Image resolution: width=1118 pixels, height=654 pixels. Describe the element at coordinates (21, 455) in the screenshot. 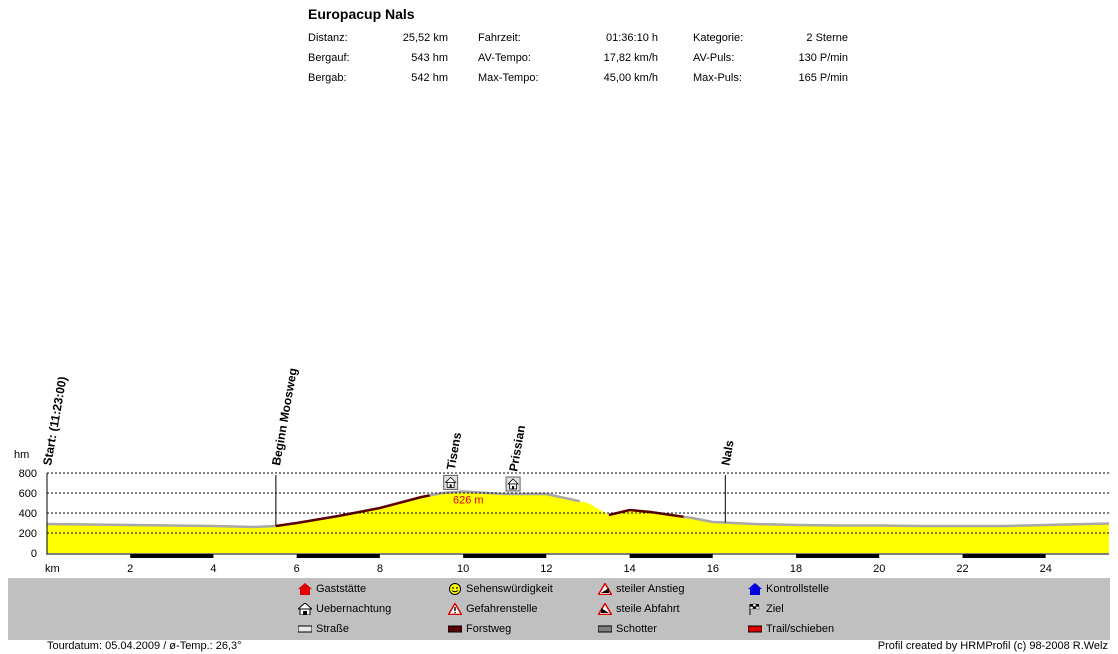

I see `y-axis-label: hm` at that location.